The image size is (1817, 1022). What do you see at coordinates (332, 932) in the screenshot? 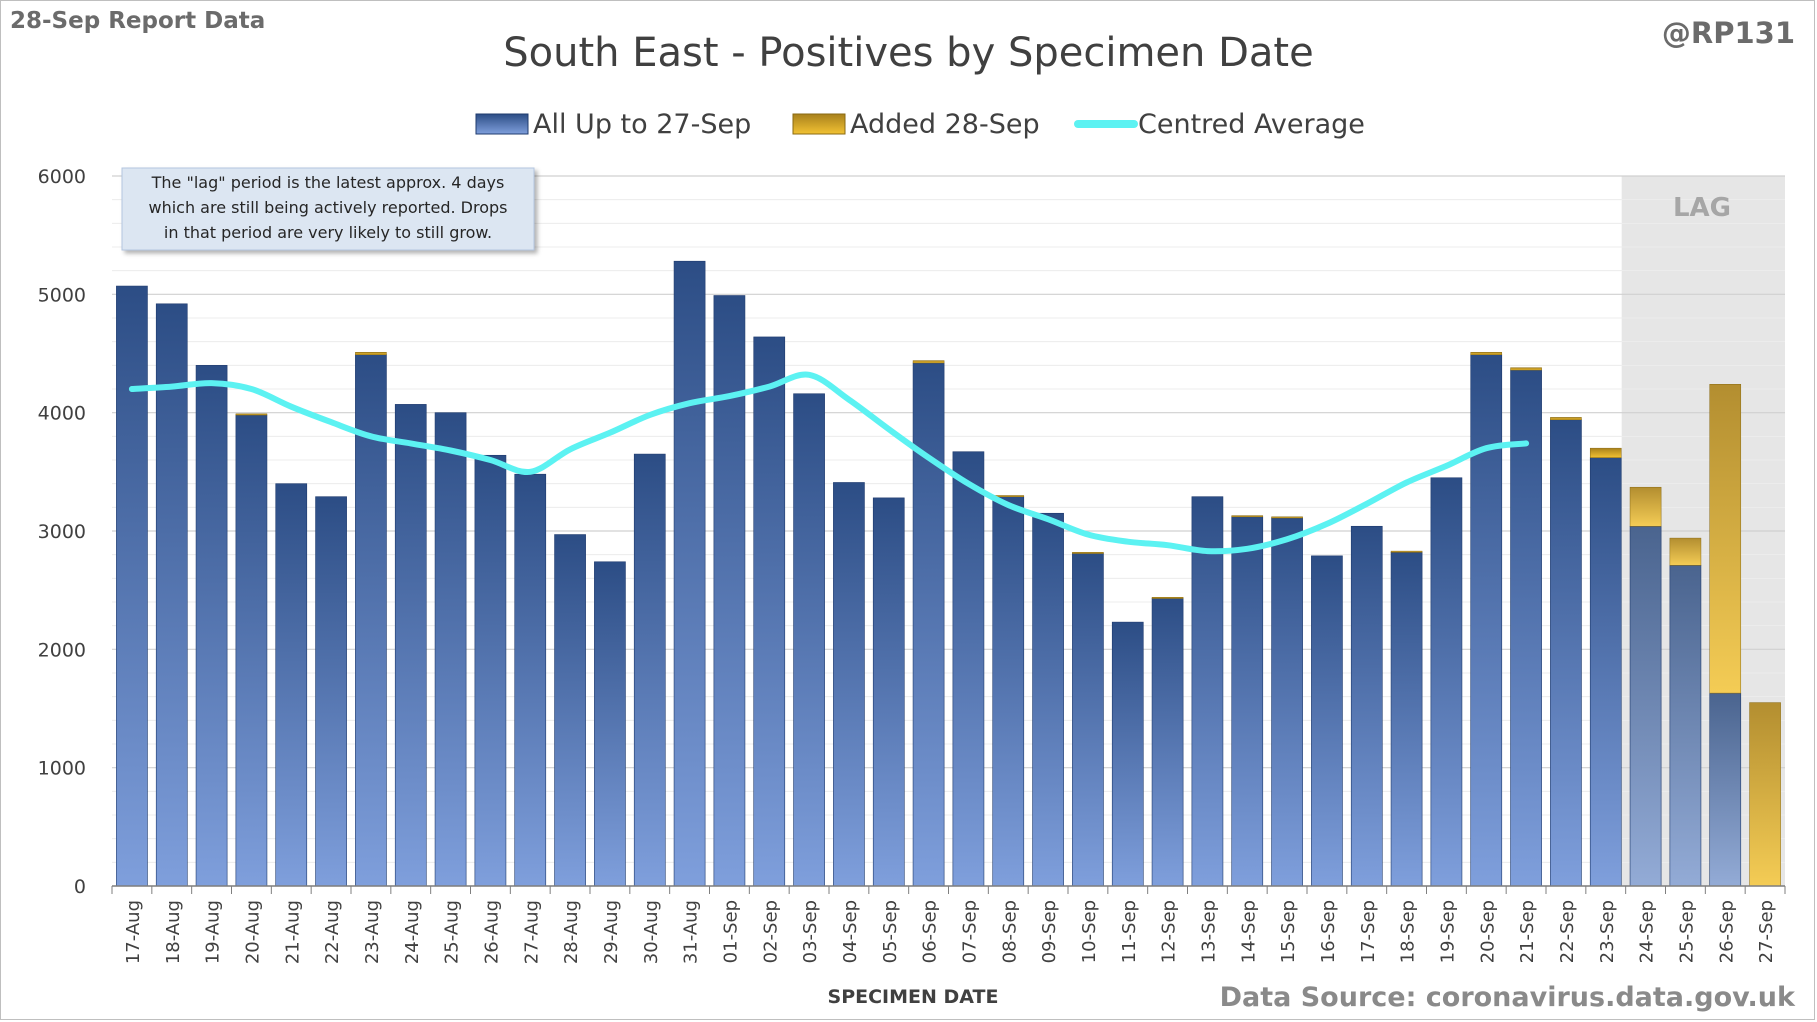
I see `x-tick-label: 22-Aug` at bounding box center [332, 932].